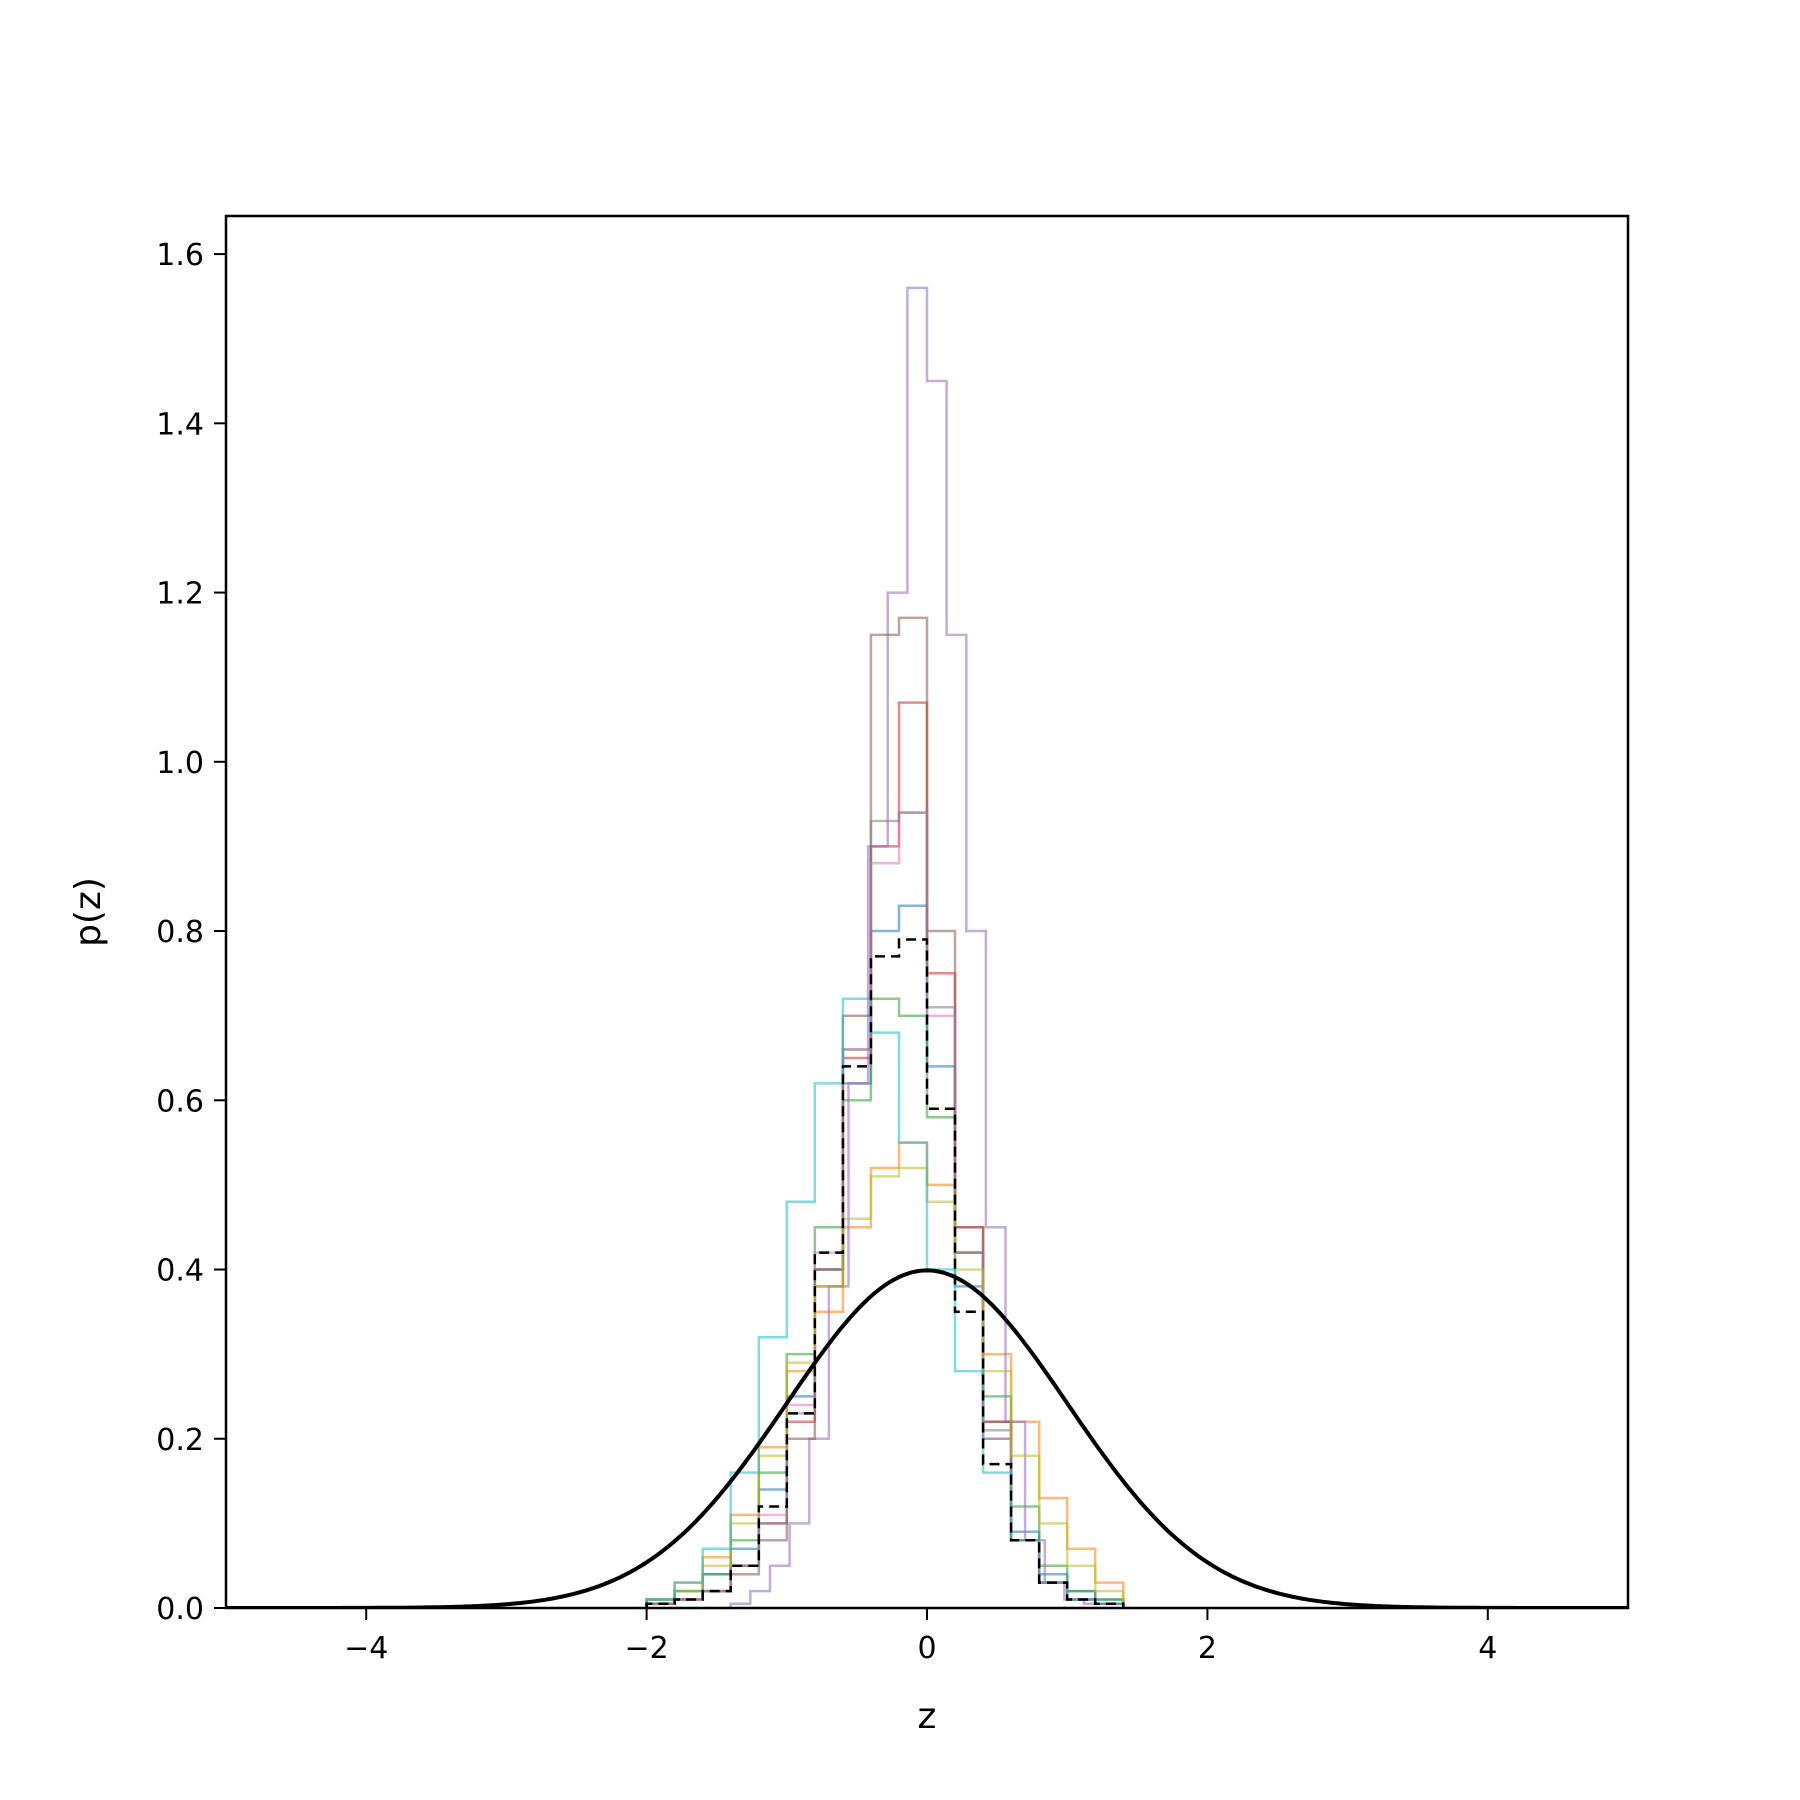 This screenshot has height=1800, width=1800. I want to click on y-axis-label: p(z), so click(88, 912).